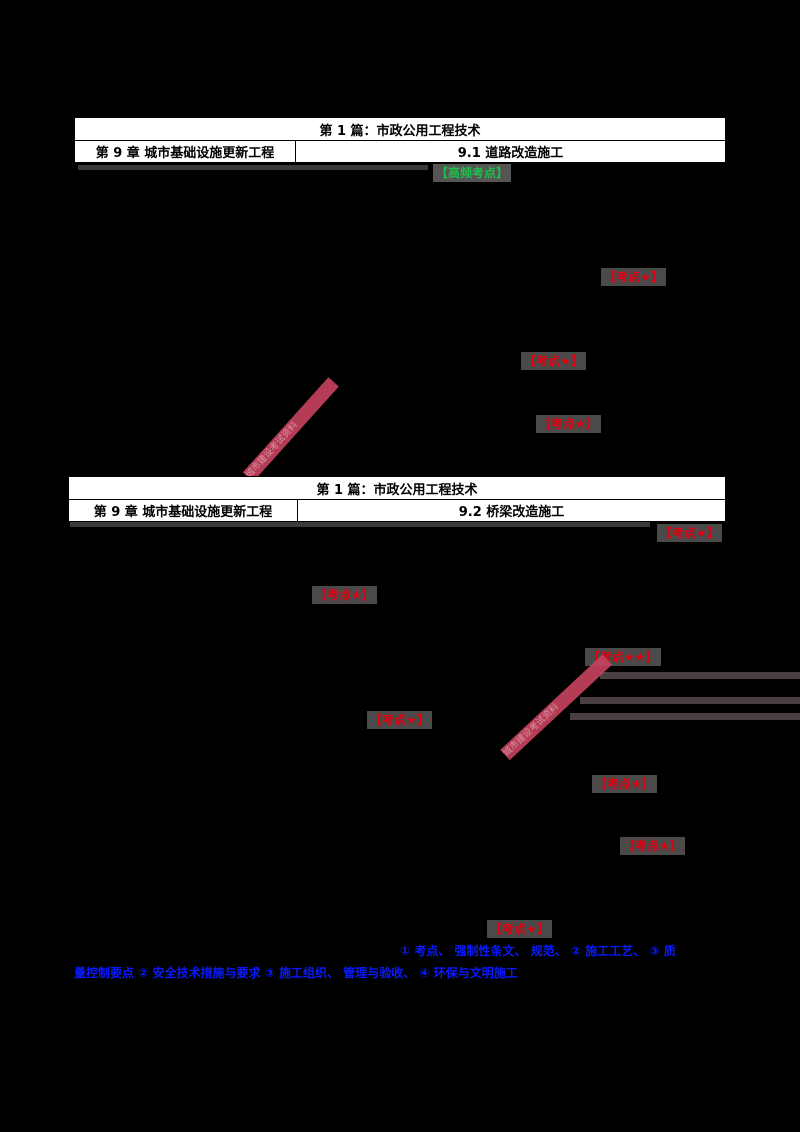 The width and height of the screenshot is (800, 1132). Describe the element at coordinates (511, 512) in the screenshot. I see `section-title: 9.2 桥梁改造施工` at that location.